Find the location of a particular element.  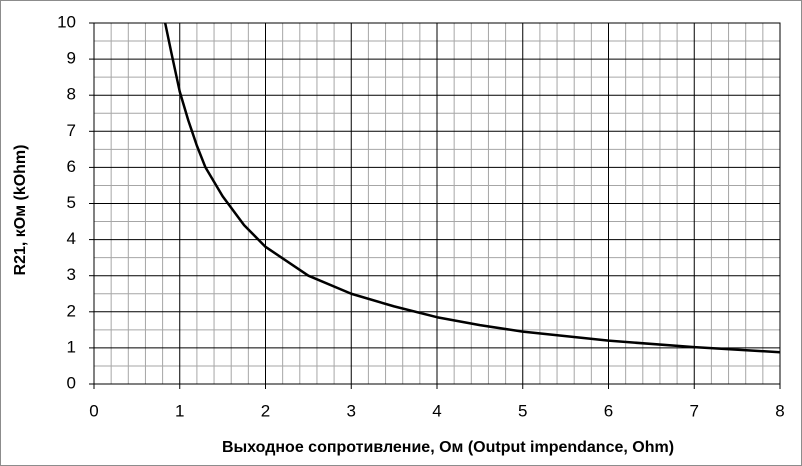

y-tick-label: 4 is located at coordinates (71, 238).